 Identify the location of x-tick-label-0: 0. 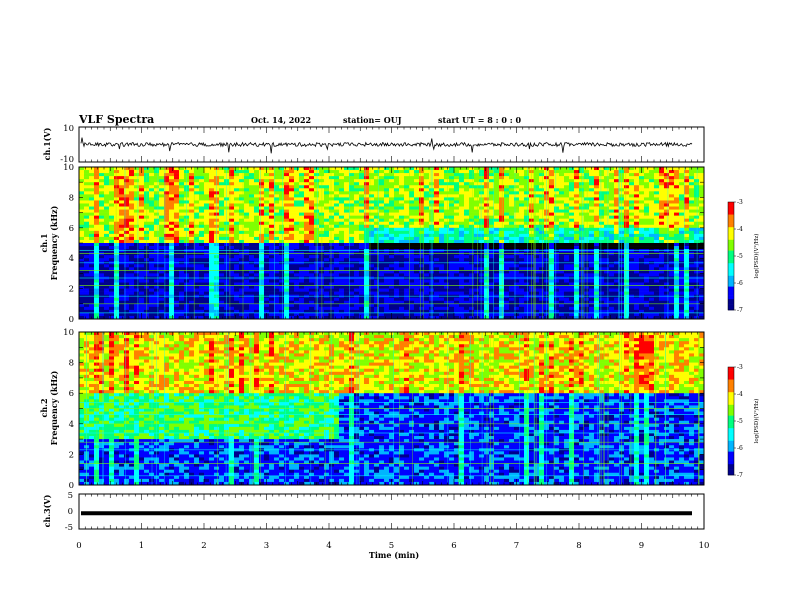
(78, 546).